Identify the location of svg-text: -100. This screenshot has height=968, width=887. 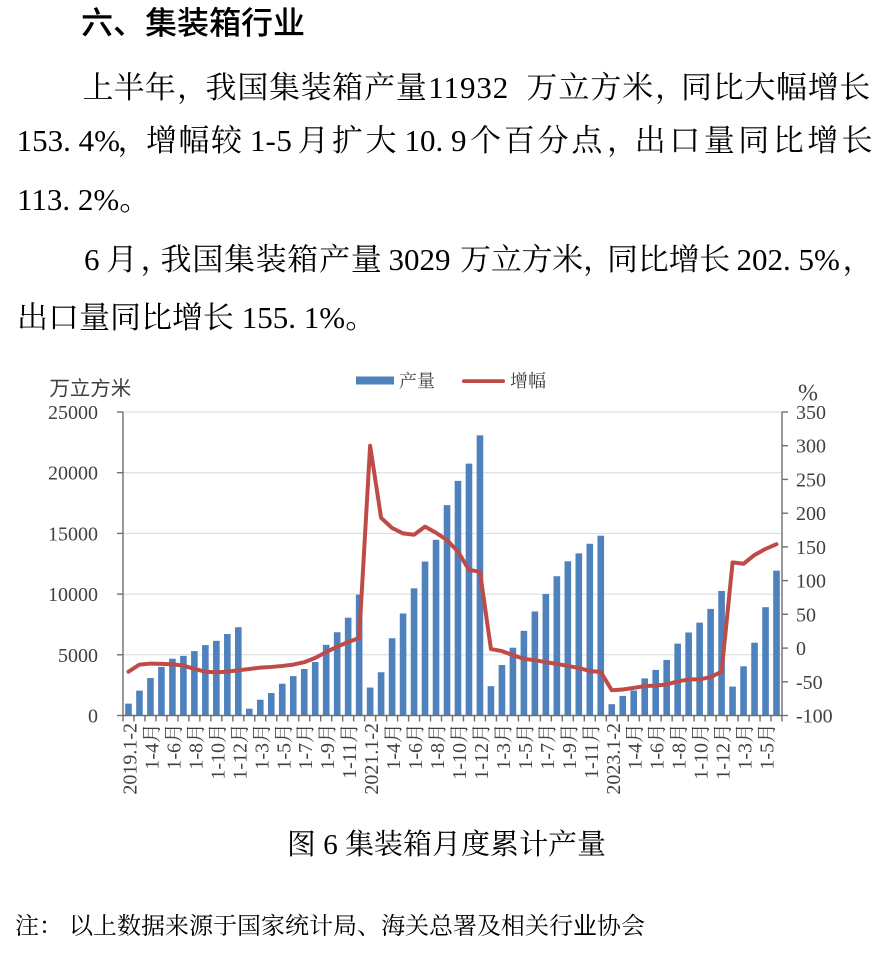
(814, 717).